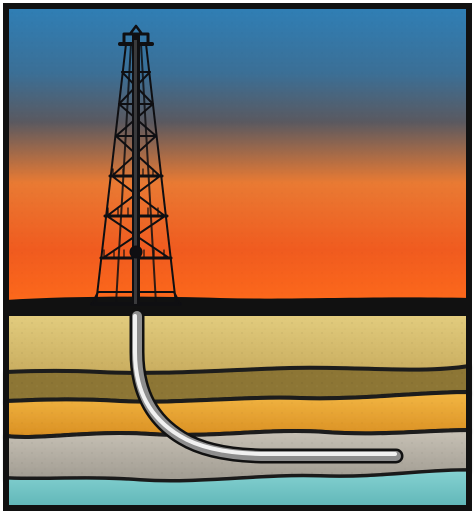 This screenshot has height=514, width=475. I want to click on horizon-band, so click(237, 306).